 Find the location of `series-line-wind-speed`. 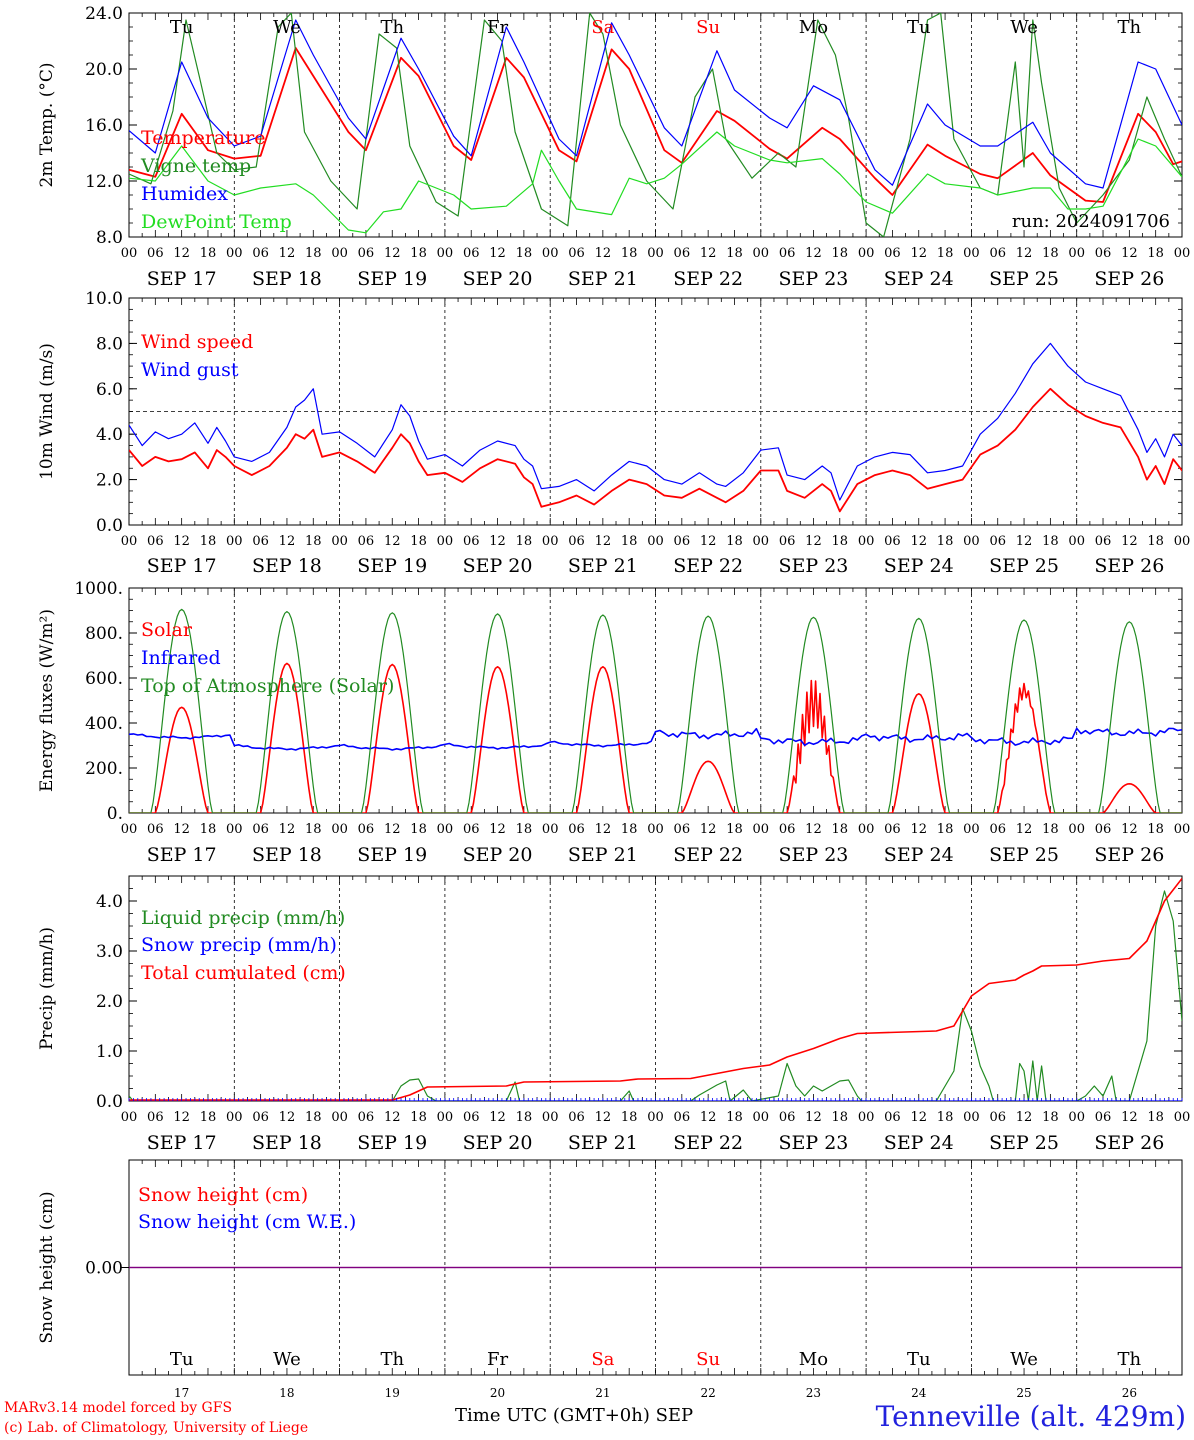

series-line-wind-speed is located at coordinates (655, 450).